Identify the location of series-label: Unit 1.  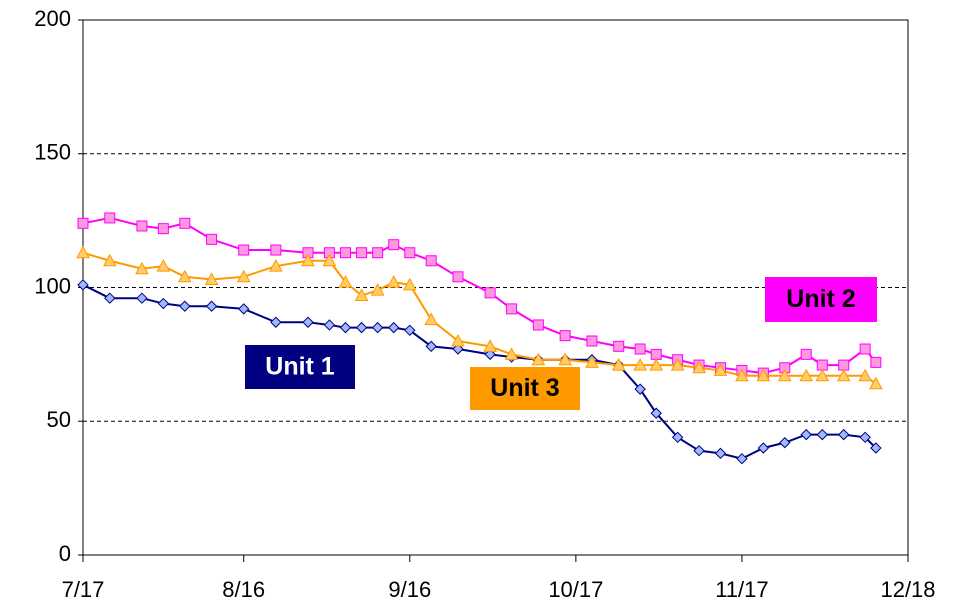
(300, 367).